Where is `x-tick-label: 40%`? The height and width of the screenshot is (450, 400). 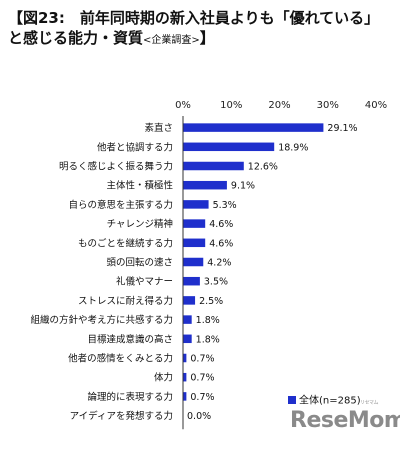 x-tick-label: 40% is located at coordinates (376, 105).